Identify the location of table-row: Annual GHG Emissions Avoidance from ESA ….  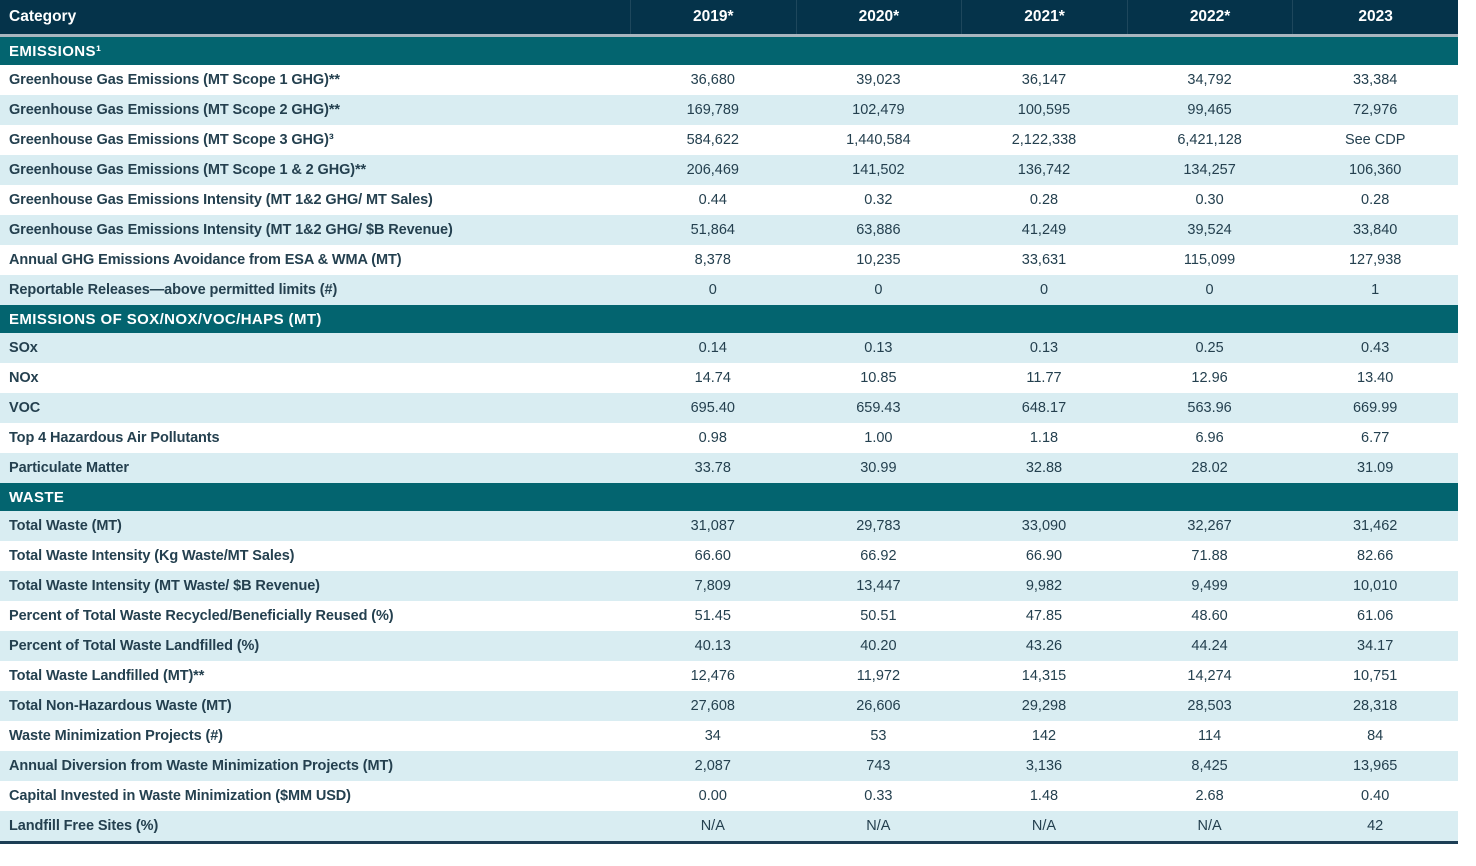
(729, 260).